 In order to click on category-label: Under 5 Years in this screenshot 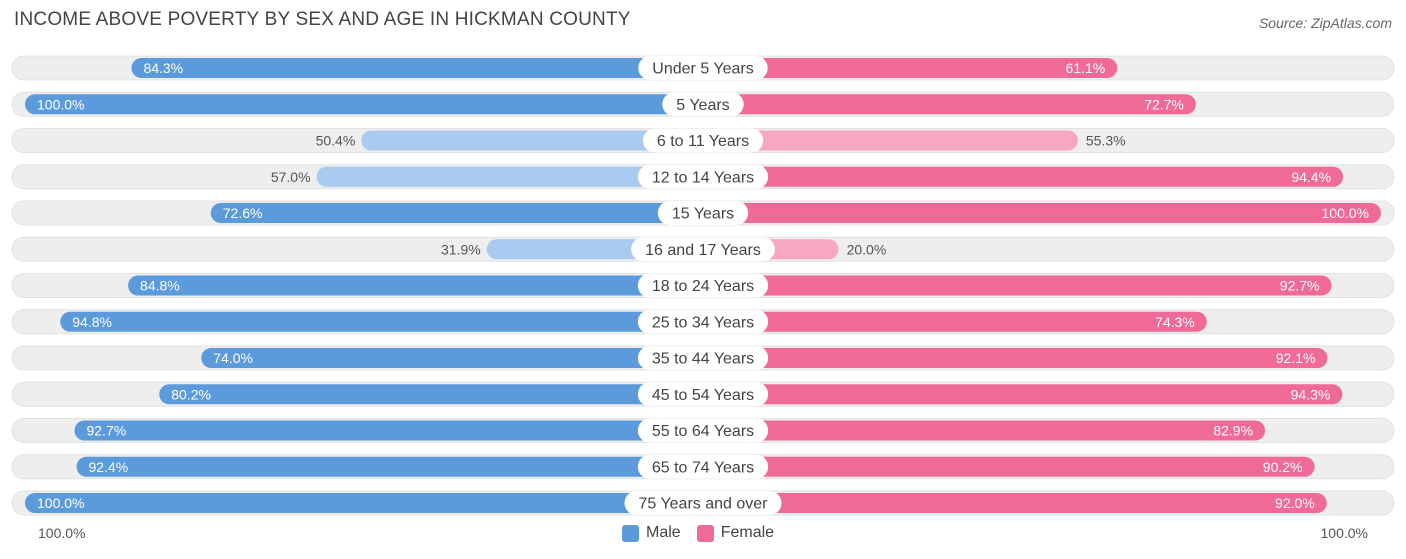, I will do `click(702, 69)`.